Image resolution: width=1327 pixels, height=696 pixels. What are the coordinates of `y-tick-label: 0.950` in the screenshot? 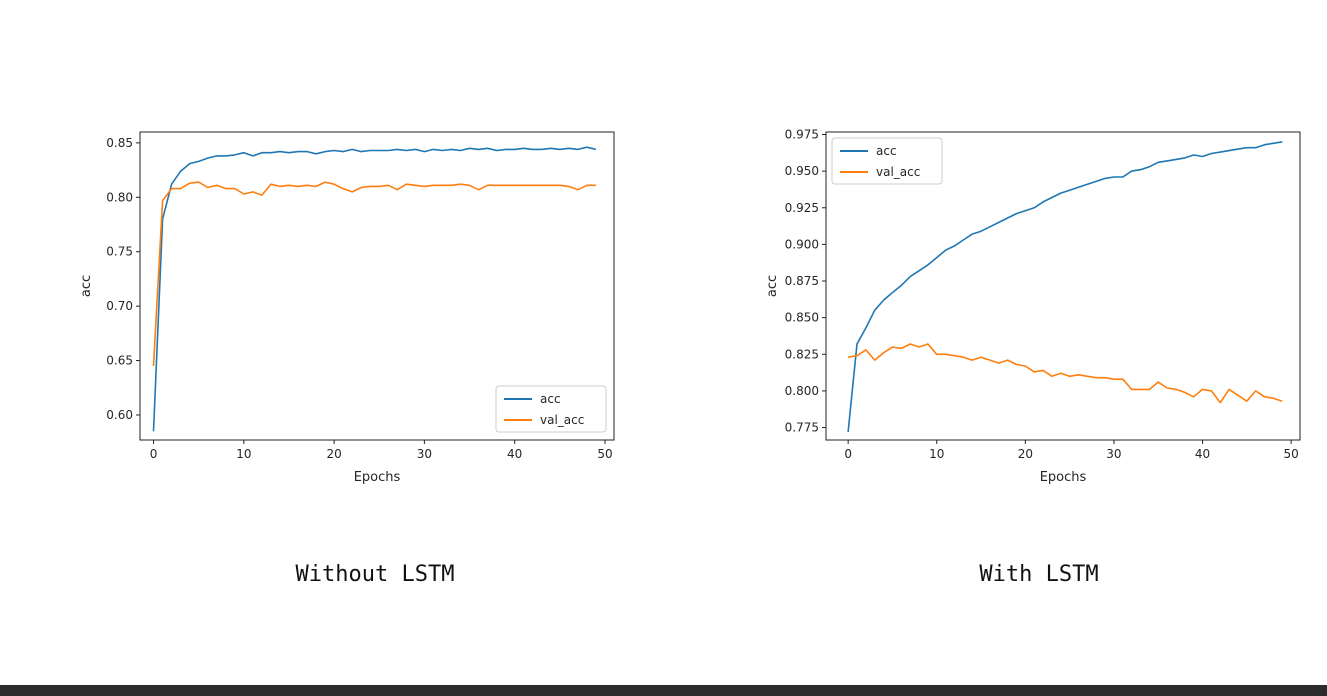 It's located at (802, 171).